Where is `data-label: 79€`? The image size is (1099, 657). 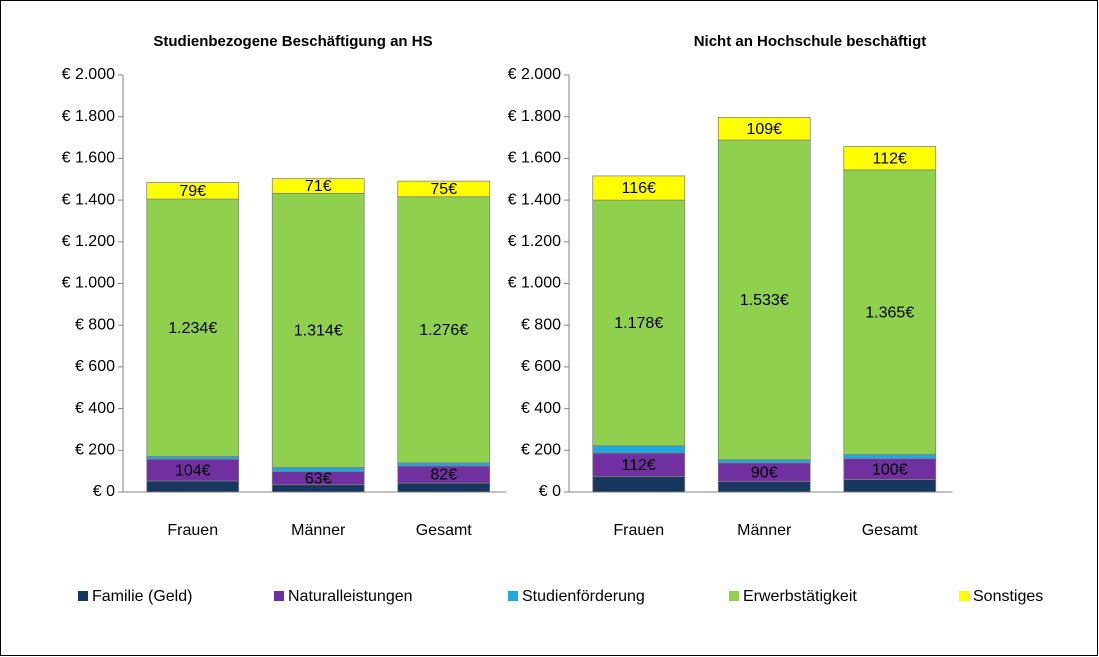 data-label: 79€ is located at coordinates (192, 191).